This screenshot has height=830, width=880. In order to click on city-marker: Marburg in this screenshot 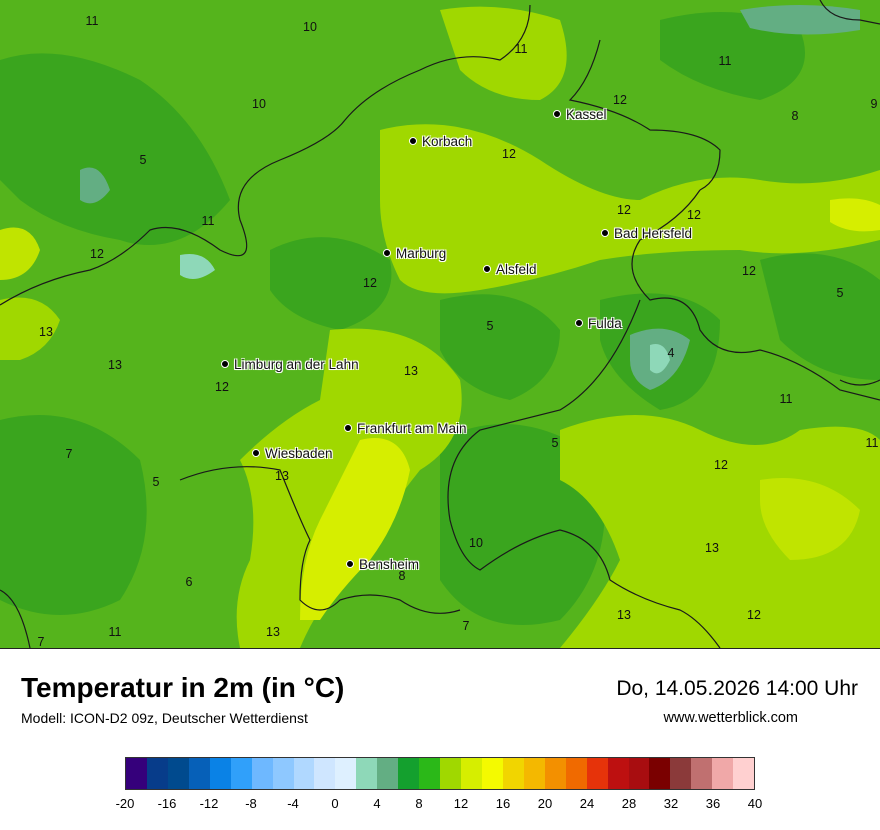, I will do `click(414, 253)`.